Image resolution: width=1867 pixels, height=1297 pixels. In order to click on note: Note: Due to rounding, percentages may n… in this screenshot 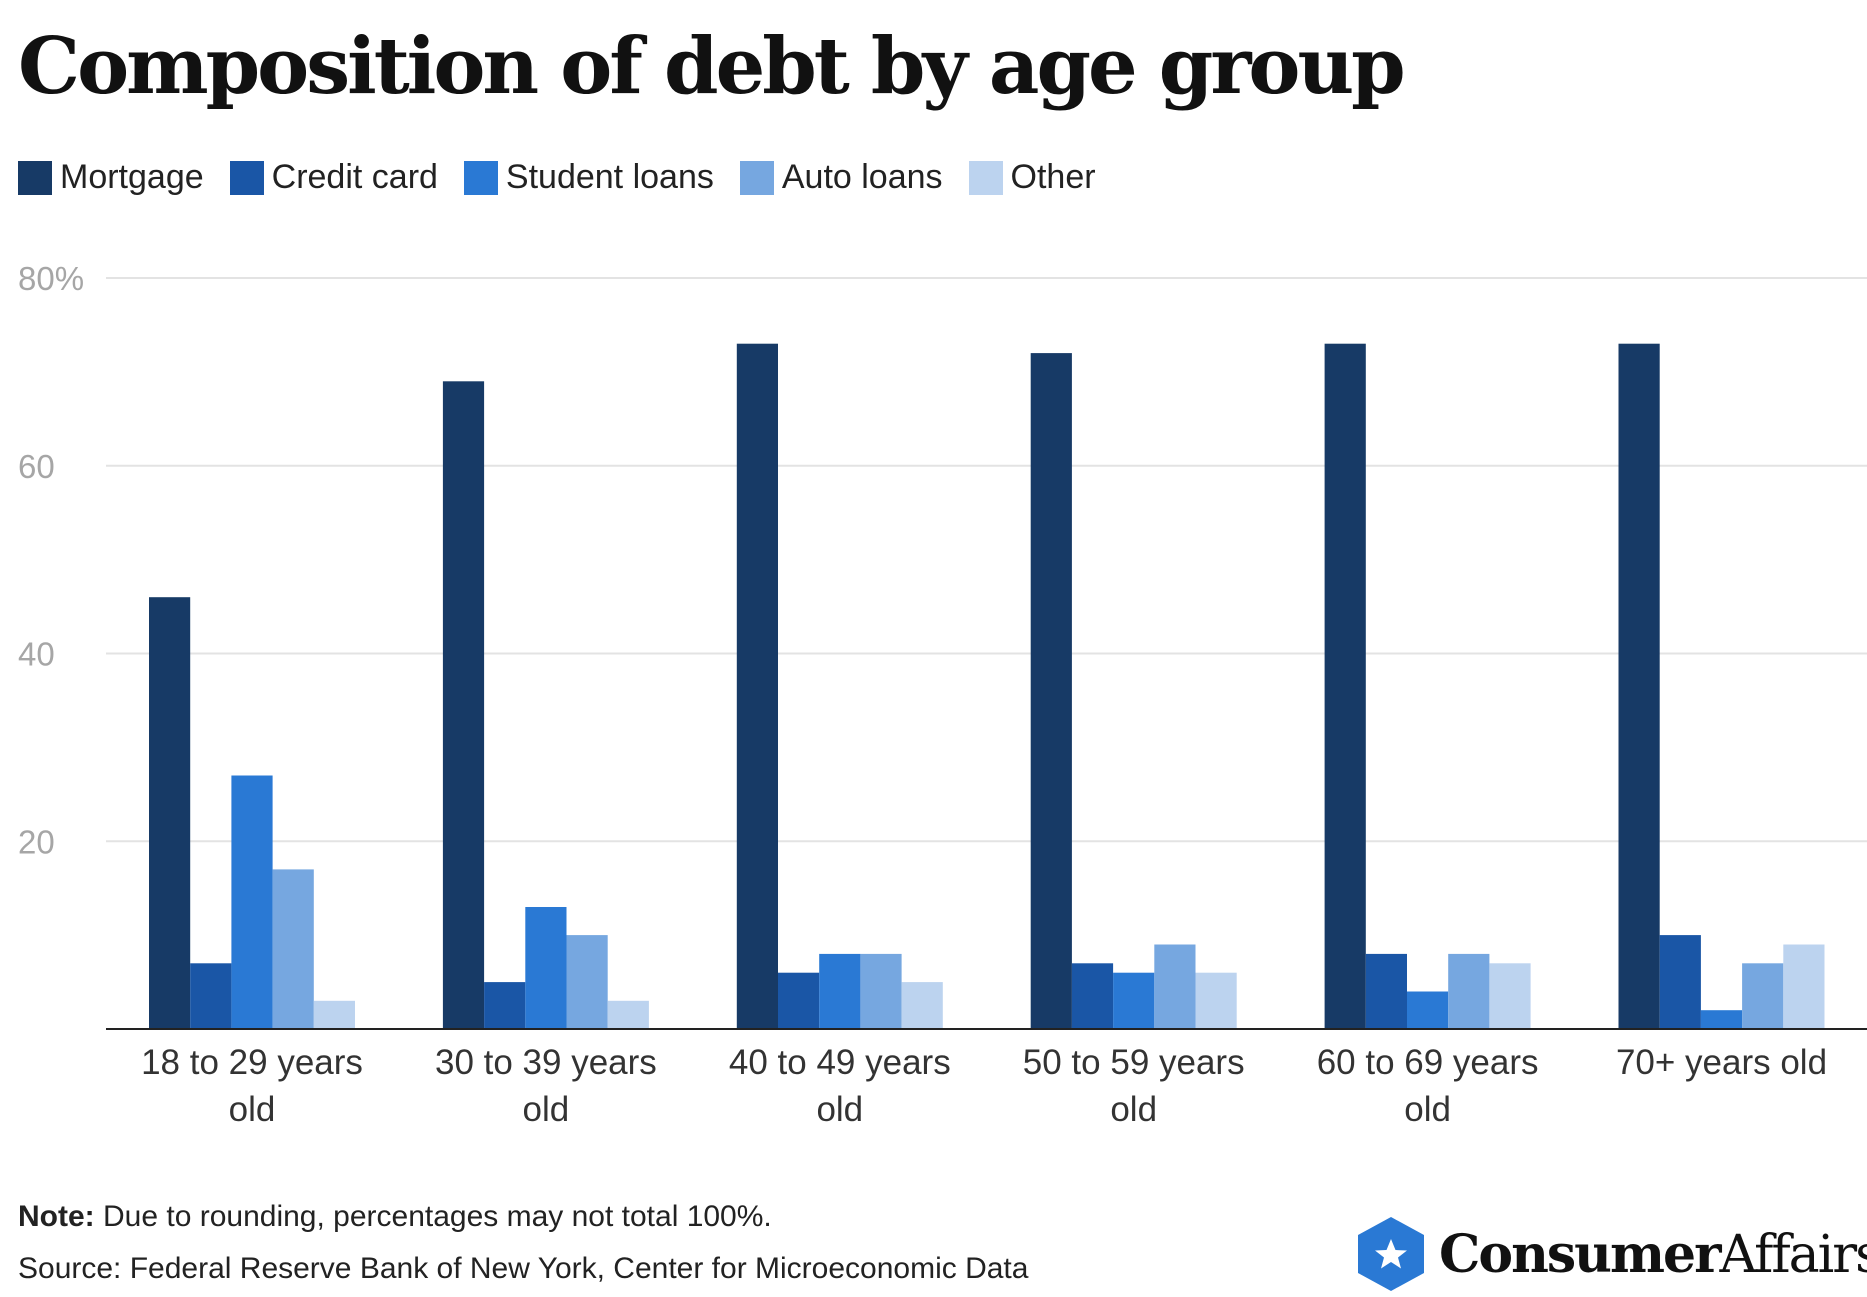, I will do `click(395, 1217)`.